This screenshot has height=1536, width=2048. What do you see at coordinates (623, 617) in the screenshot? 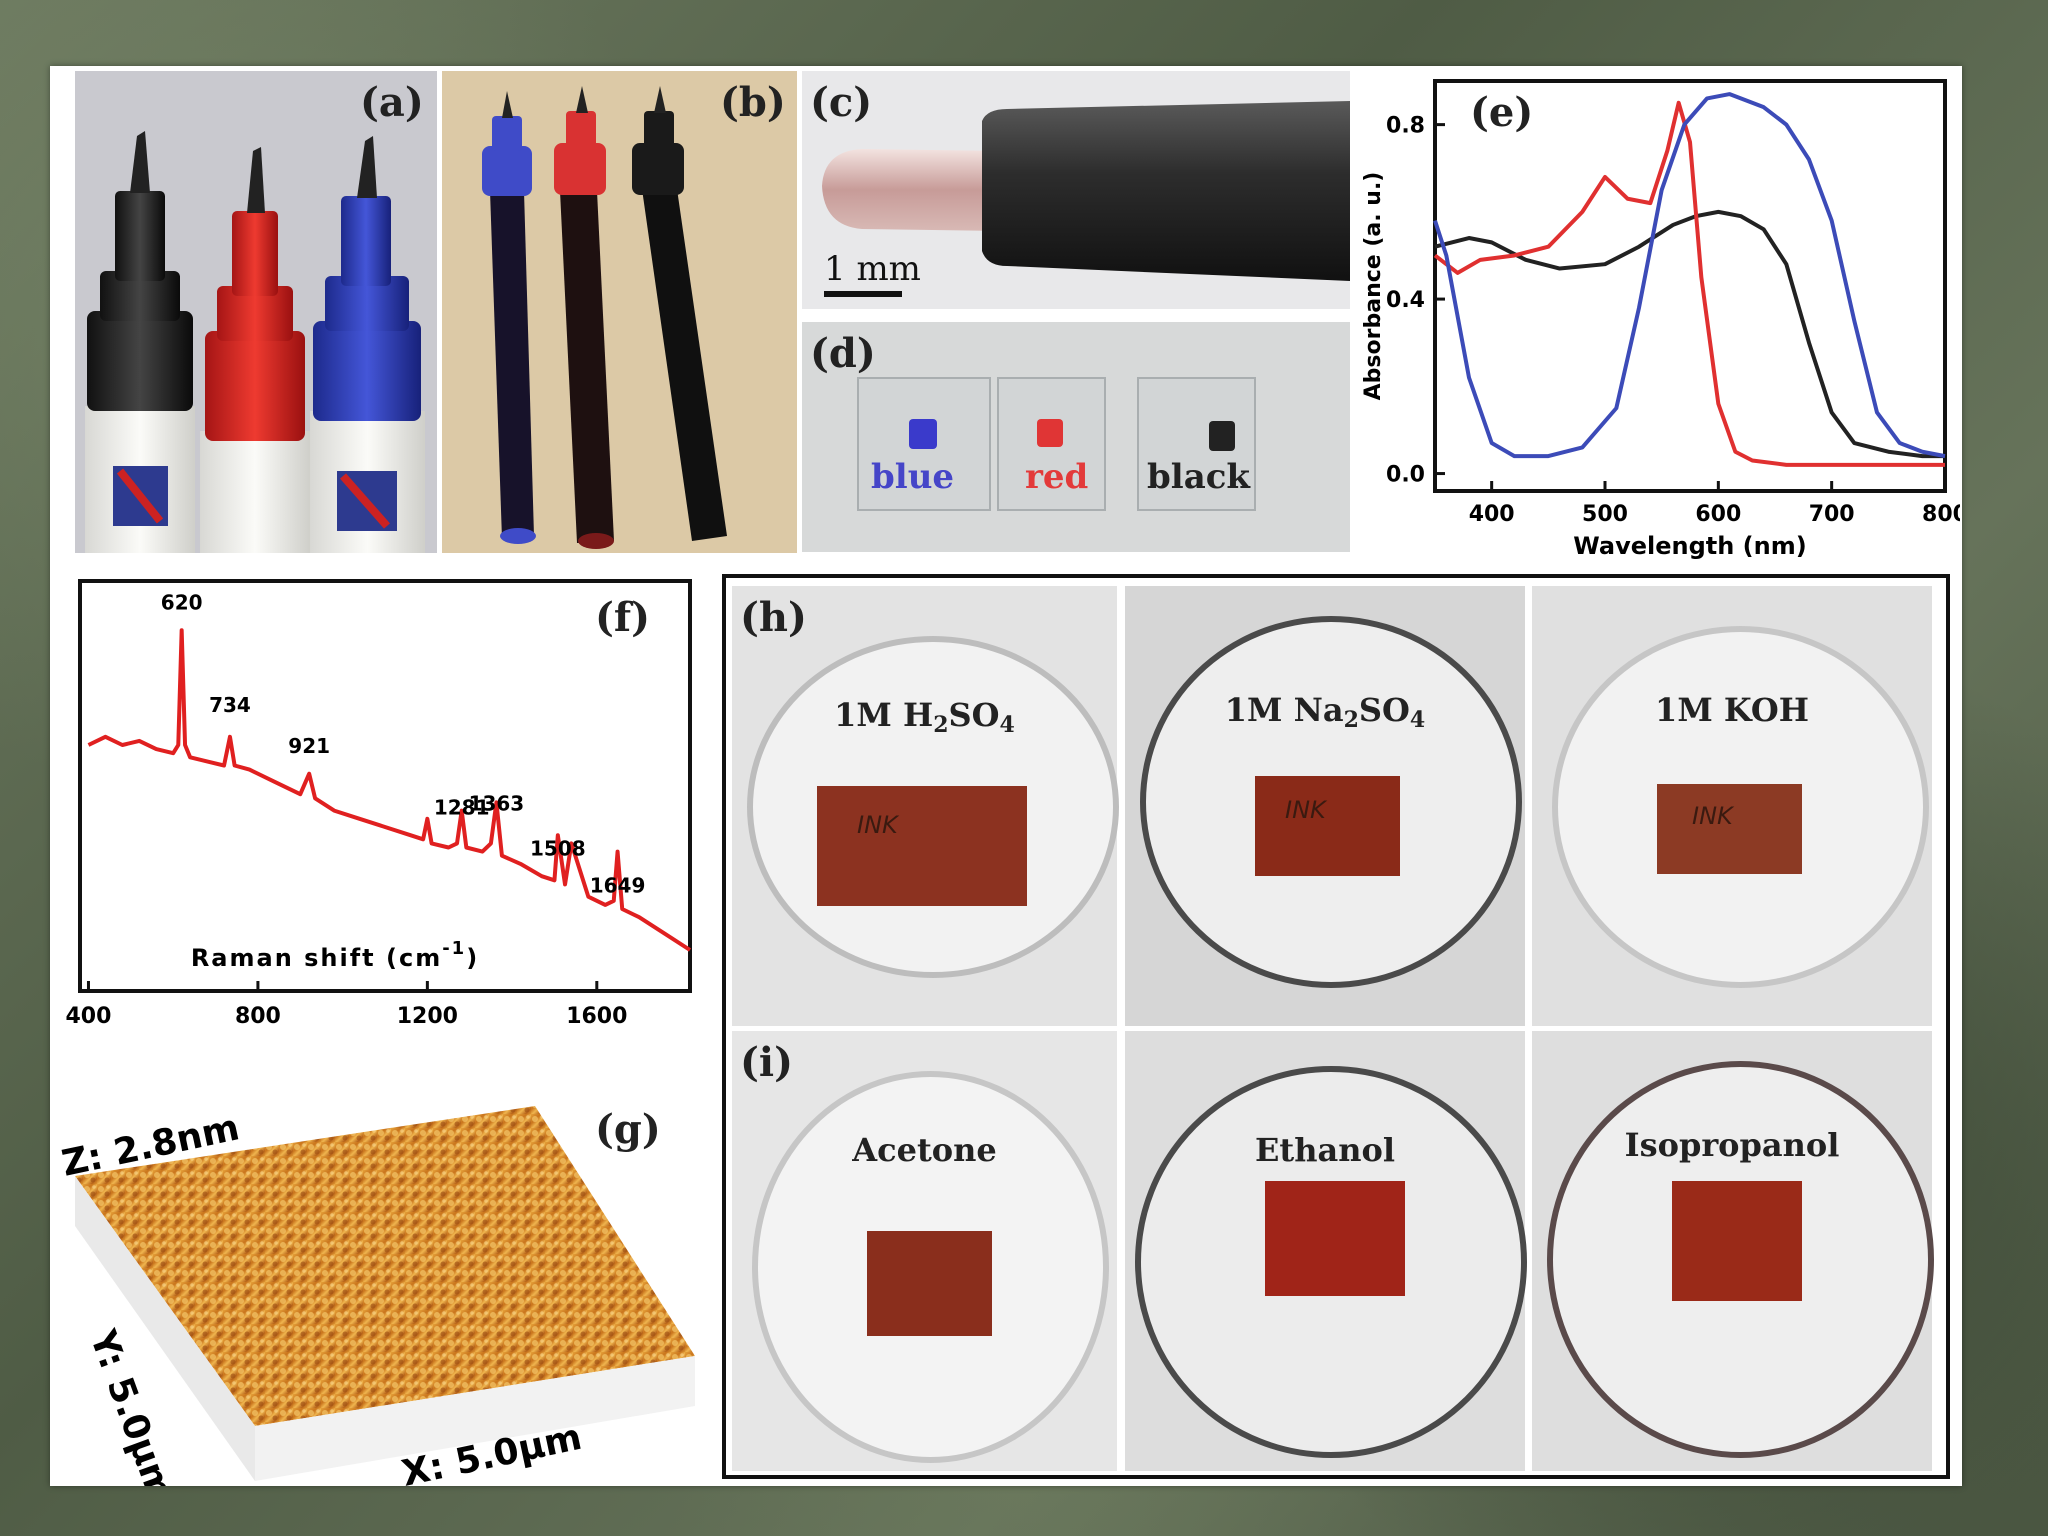
I see `panel-f-label: (f)` at bounding box center [623, 617].